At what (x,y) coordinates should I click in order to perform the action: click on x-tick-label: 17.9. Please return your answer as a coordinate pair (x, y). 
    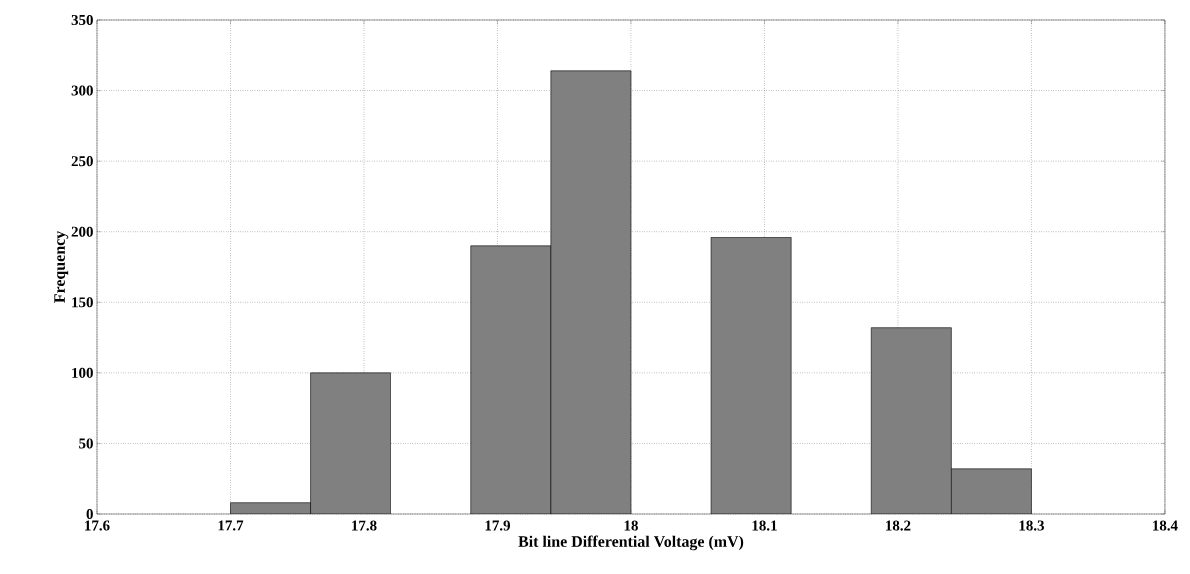
    Looking at the image, I should click on (497, 525).